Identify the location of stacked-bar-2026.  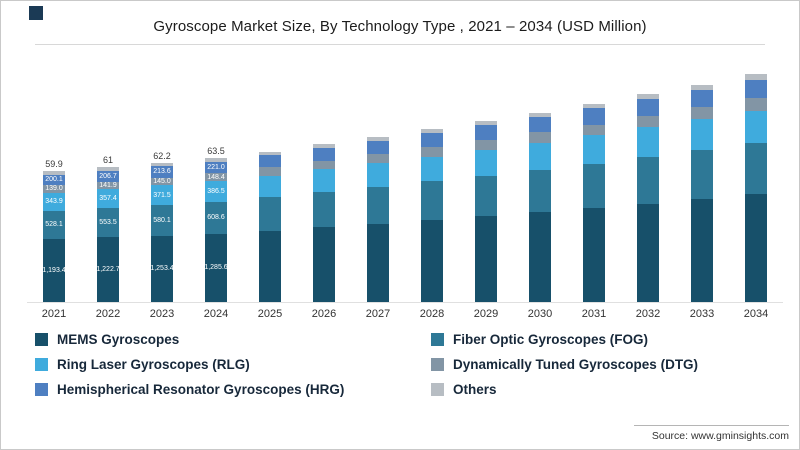
(324, 223).